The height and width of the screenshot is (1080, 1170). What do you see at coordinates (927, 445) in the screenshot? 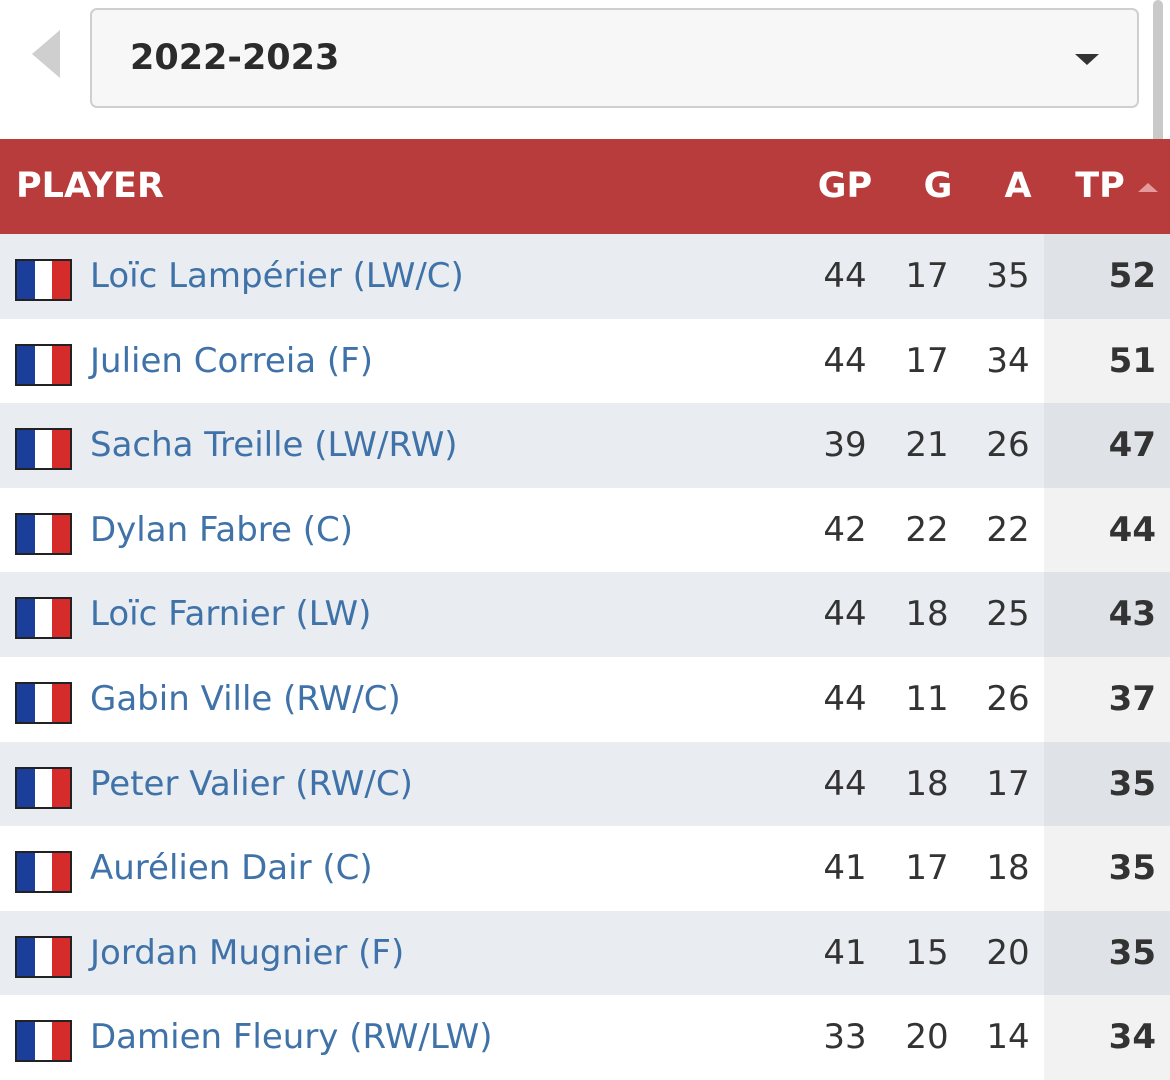
I see `stat-g: 21` at bounding box center [927, 445].